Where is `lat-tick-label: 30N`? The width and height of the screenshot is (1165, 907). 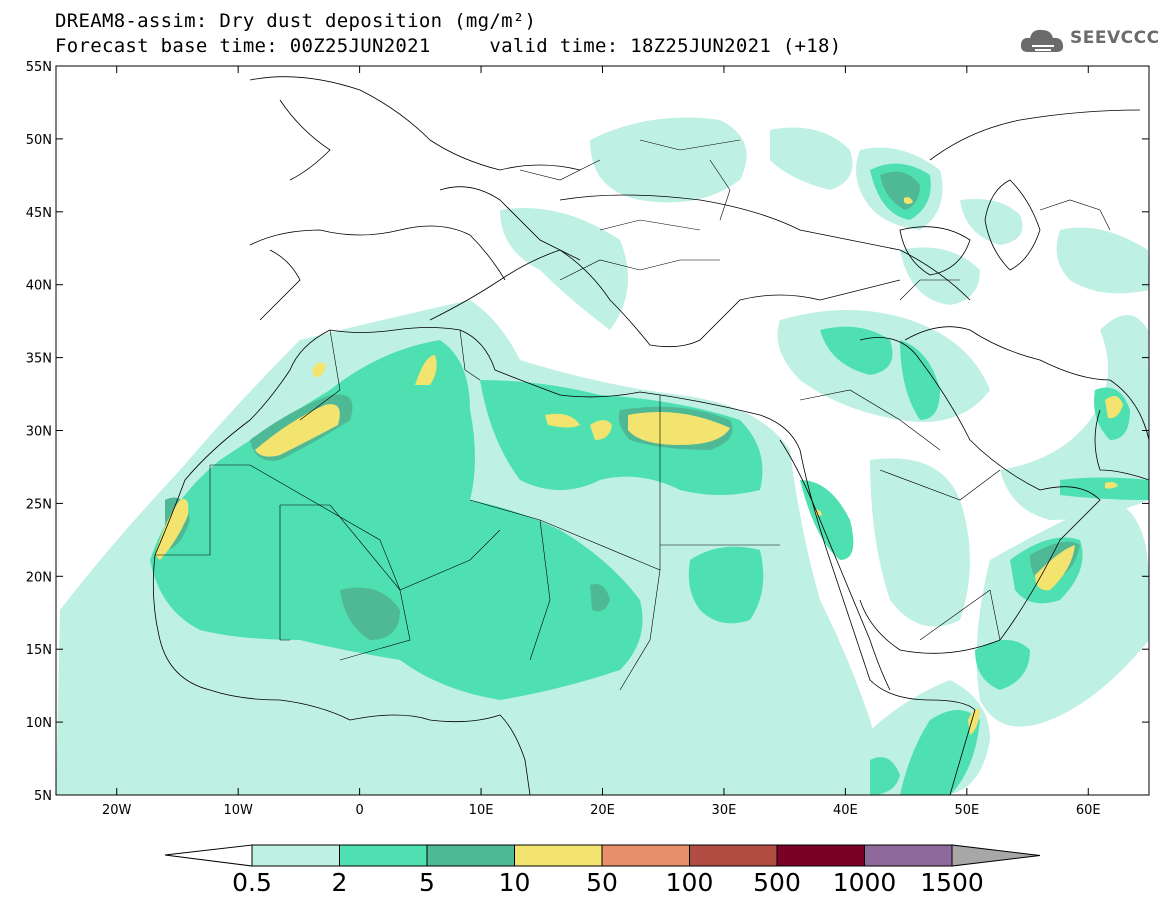
lat-tick-label: 30N is located at coordinates (39, 432).